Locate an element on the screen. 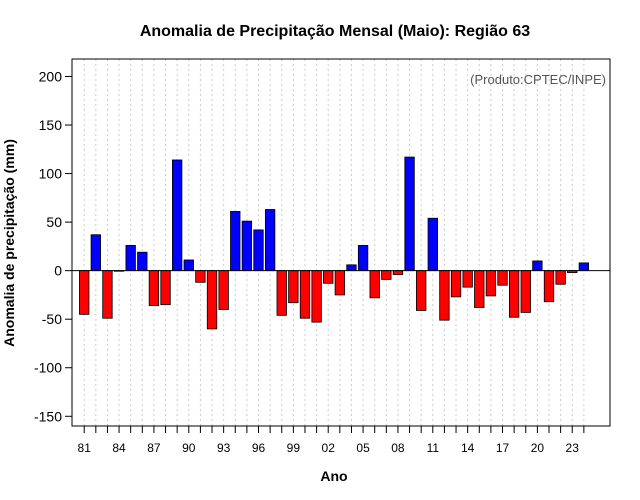 This screenshot has width=640, height=500. bar-2007 is located at coordinates (386, 275).